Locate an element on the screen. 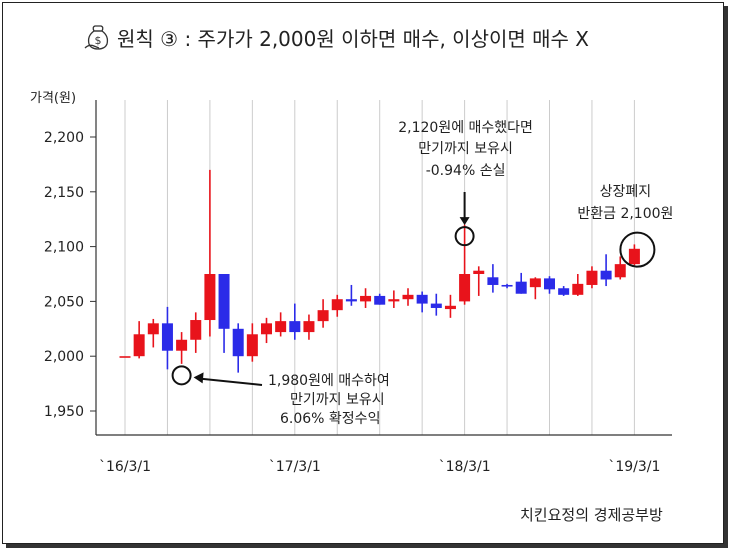 The height and width of the screenshot is (550, 730). y-tick-label: 2,200 is located at coordinates (64, 138).